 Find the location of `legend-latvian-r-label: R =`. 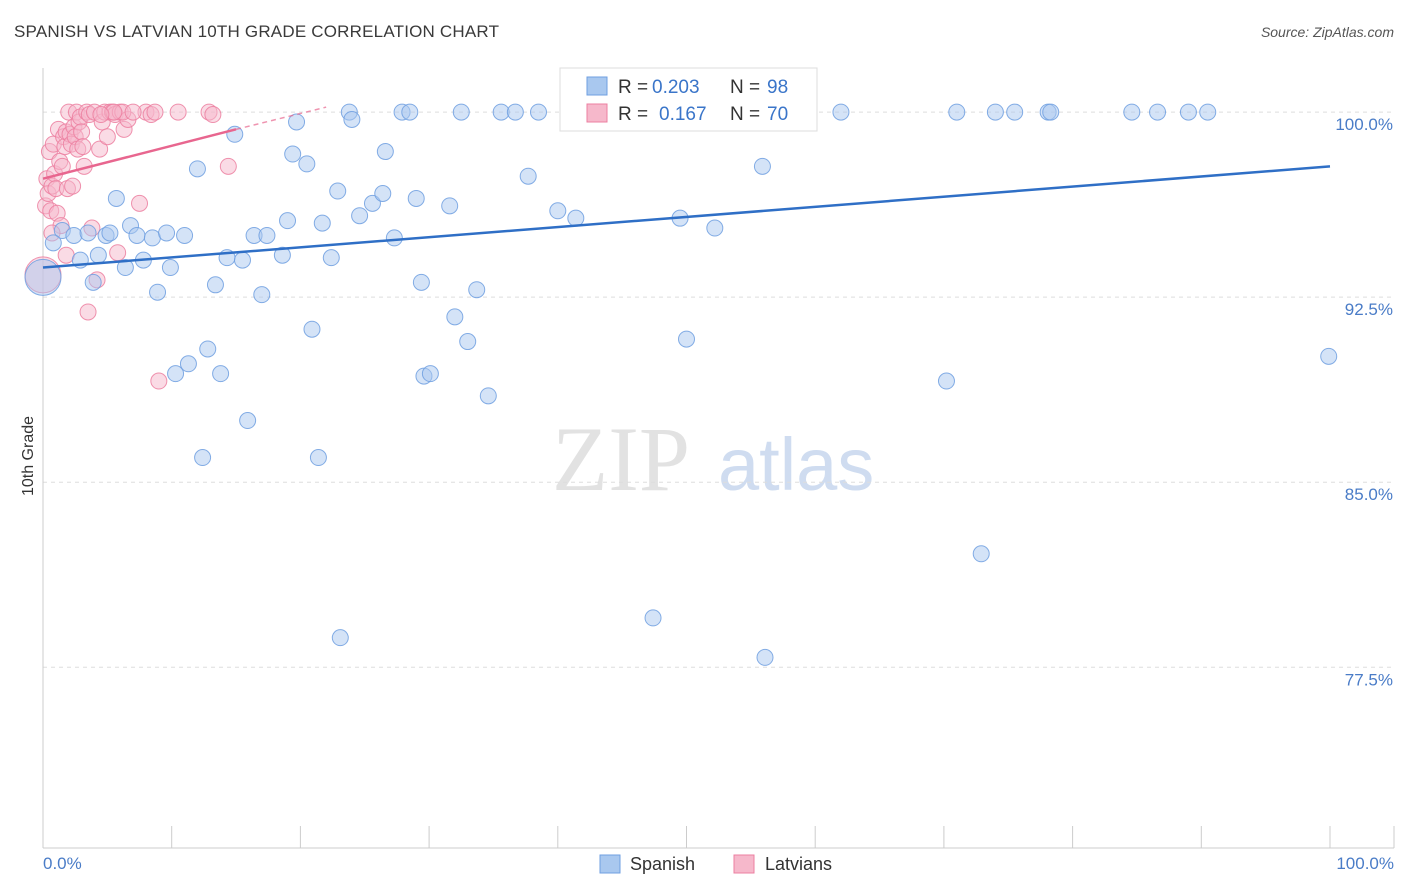

legend-latvian-r-label: R = is located at coordinates (633, 114).